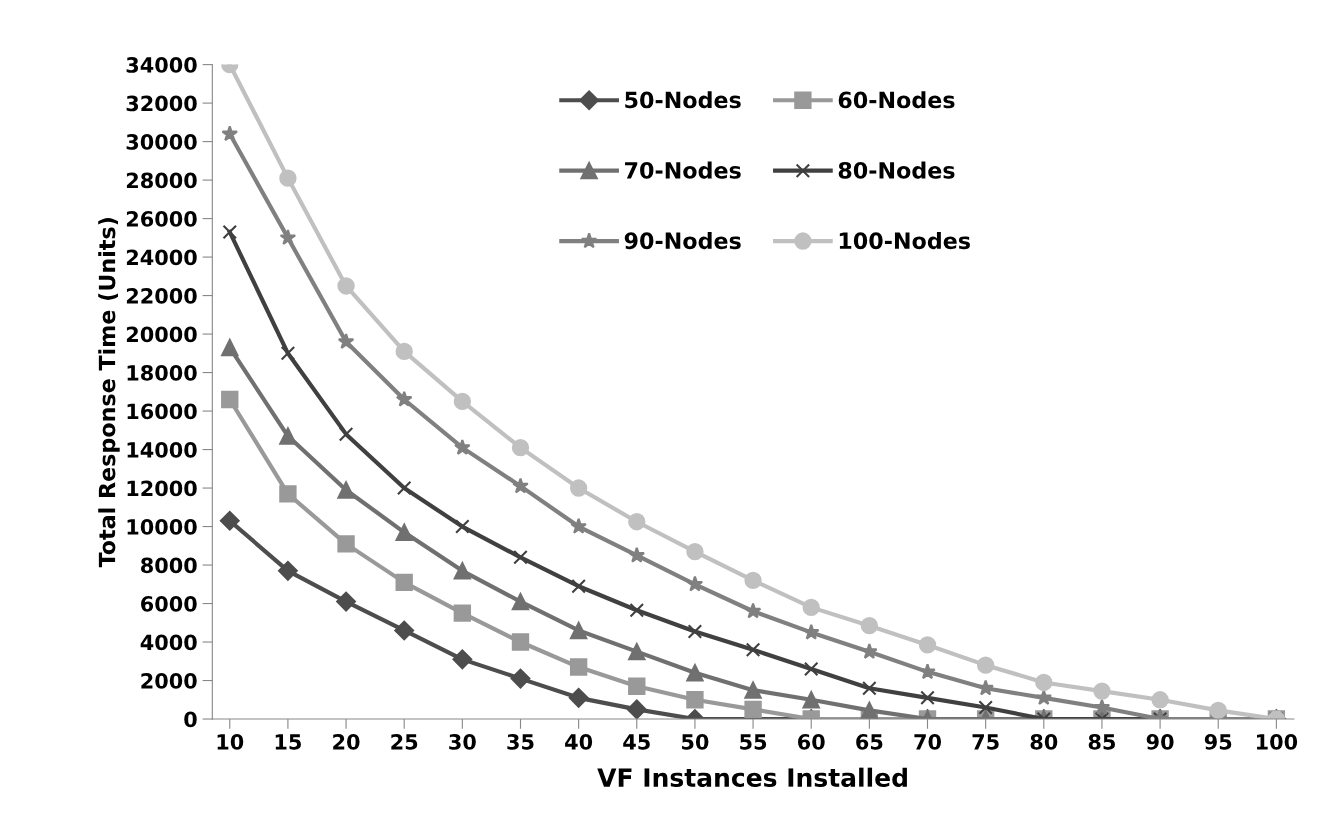 The height and width of the screenshot is (839, 1327). I want to click on legend-label: 50-Nodes, so click(683, 100).